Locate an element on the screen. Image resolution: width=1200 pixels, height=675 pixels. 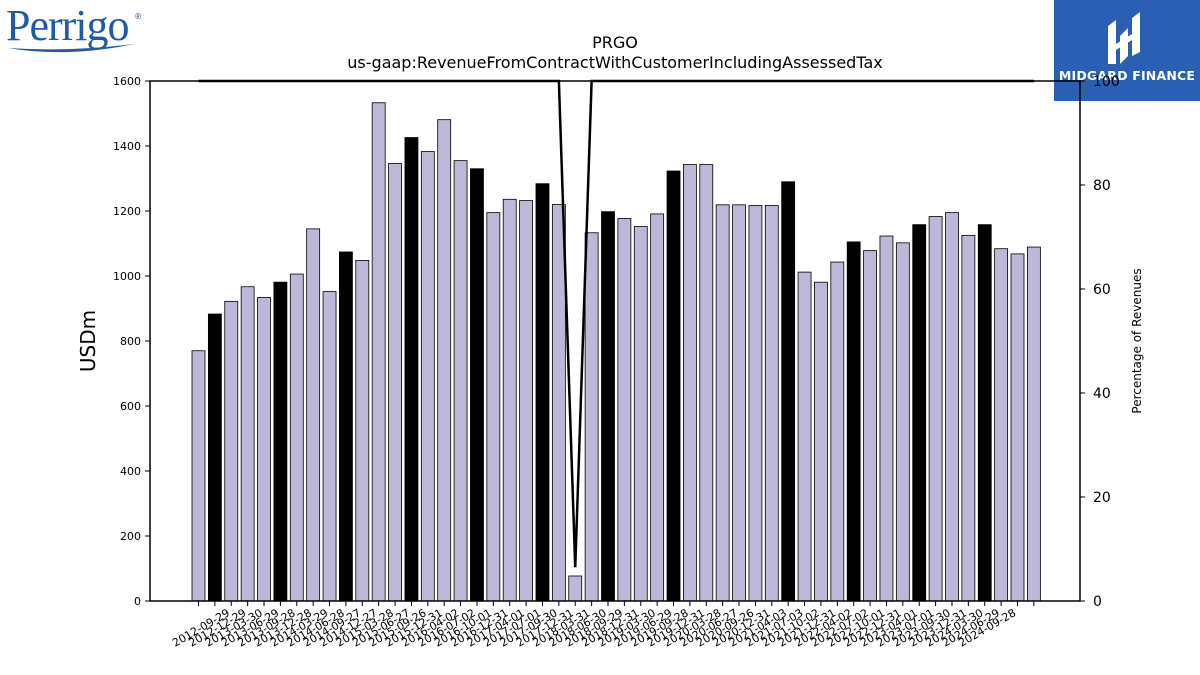
y-axis-ticks: 0 200 400 600 800 1000 1200 1400 1600 is located at coordinates (131, 341).